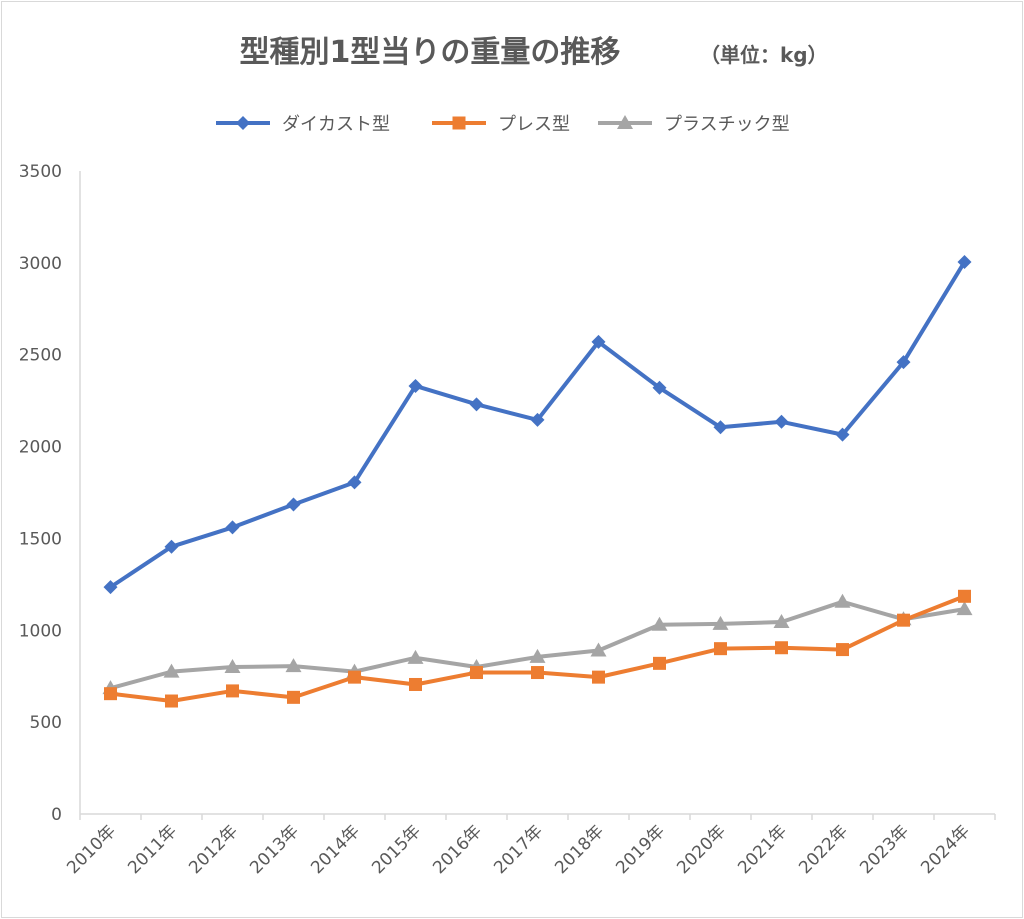 This screenshot has height=919, width=1024. Describe the element at coordinates (701, 849) in the screenshot. I see `x-tick-label: 2020年` at that location.